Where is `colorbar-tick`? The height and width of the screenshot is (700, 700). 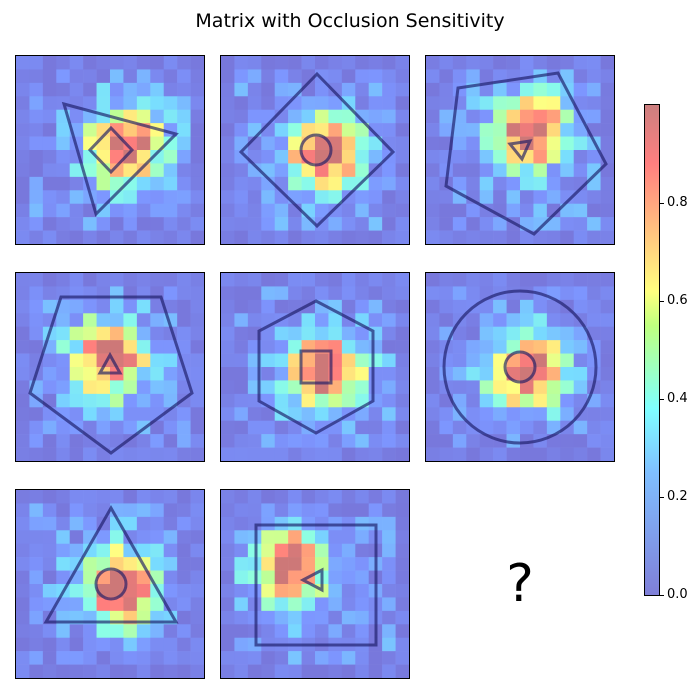 colorbar-tick is located at coordinates (661, 301).